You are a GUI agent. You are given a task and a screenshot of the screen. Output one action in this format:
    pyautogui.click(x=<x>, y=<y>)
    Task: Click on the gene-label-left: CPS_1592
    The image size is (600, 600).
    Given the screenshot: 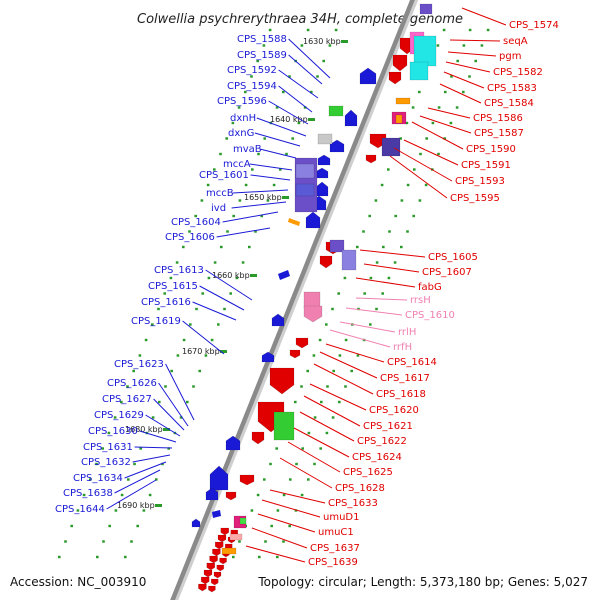 What is the action you would take?
    pyautogui.click(x=252, y=70)
    